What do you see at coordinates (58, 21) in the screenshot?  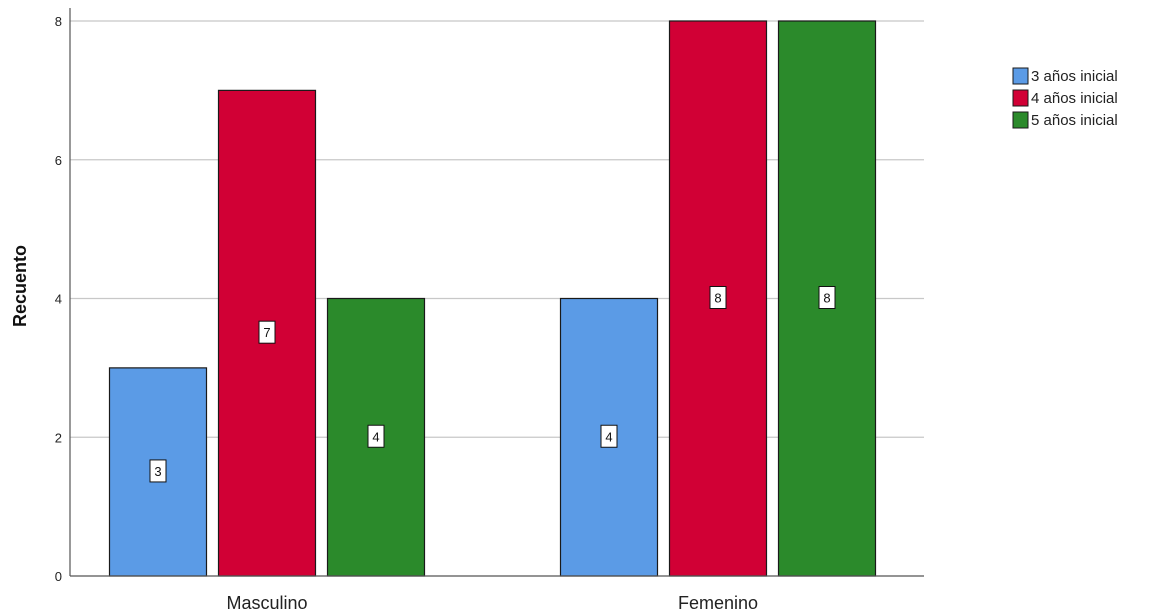 I see `y-tick-label: 8` at bounding box center [58, 21].